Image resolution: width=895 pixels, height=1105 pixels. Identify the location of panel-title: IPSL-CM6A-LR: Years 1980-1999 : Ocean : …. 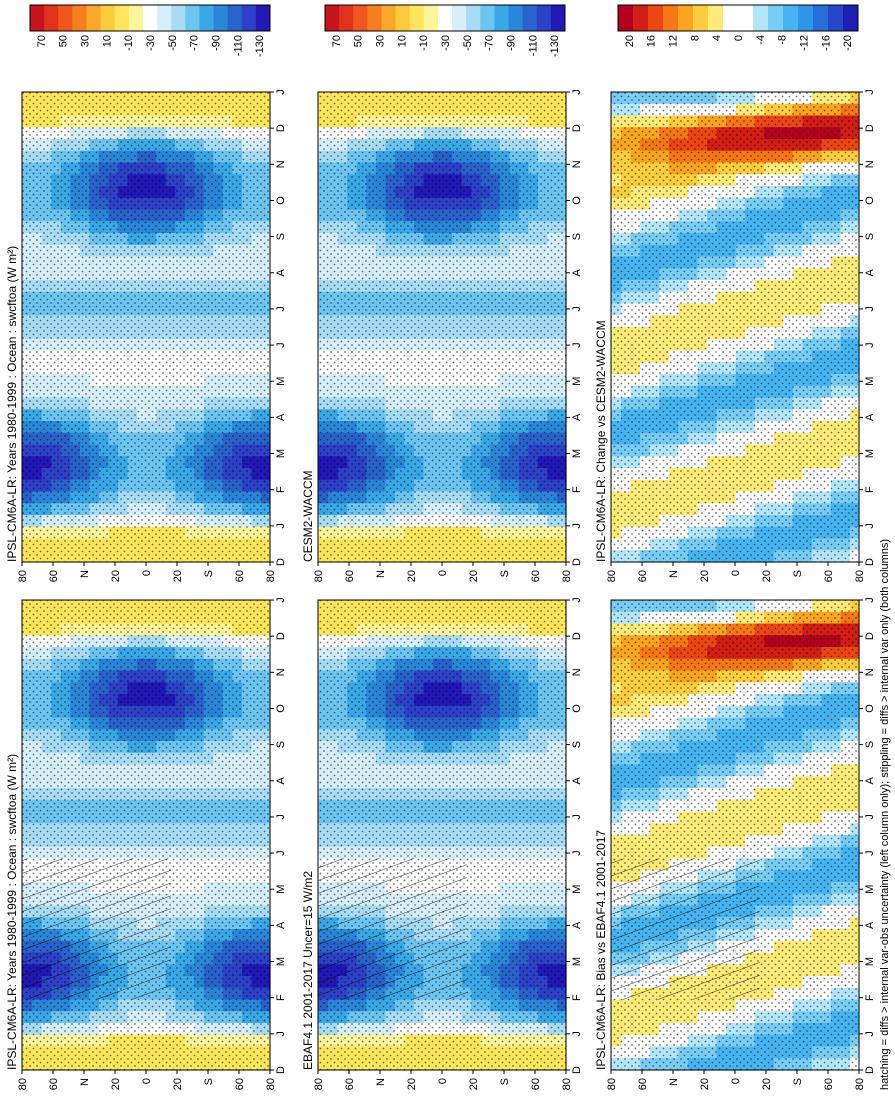
(12, 404).